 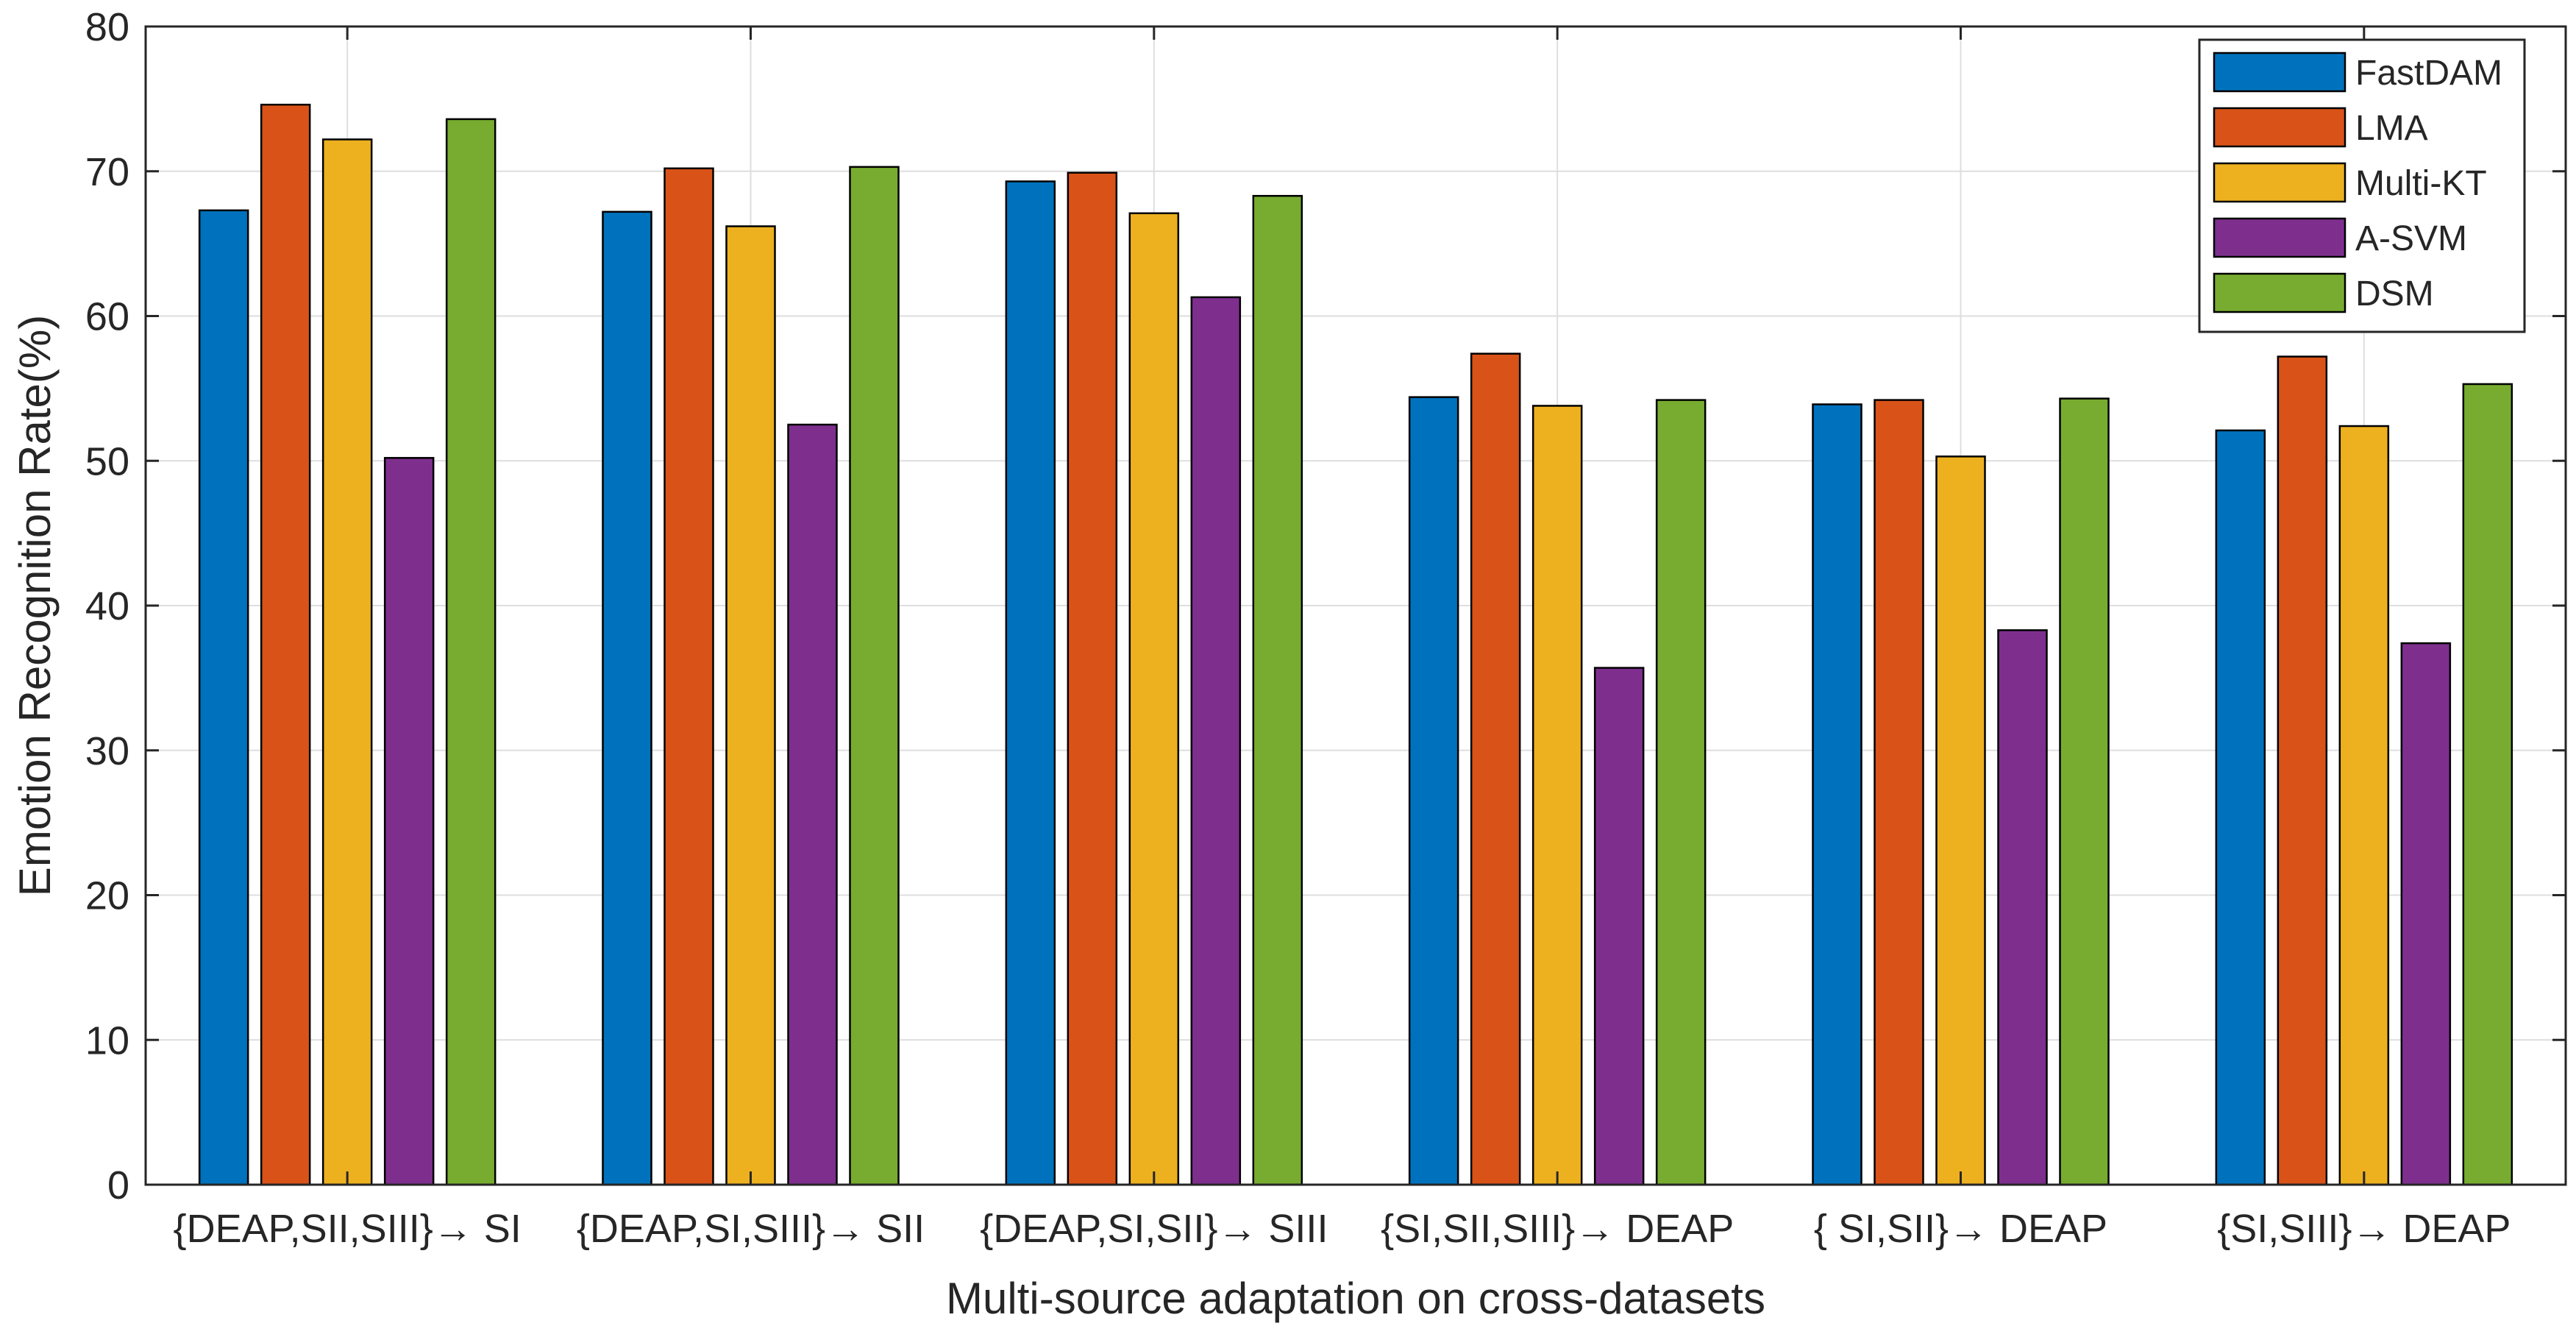 I want to click on legend: FastDAM LMA Multi-KT A-SVM DSM, so click(x=2362, y=185).